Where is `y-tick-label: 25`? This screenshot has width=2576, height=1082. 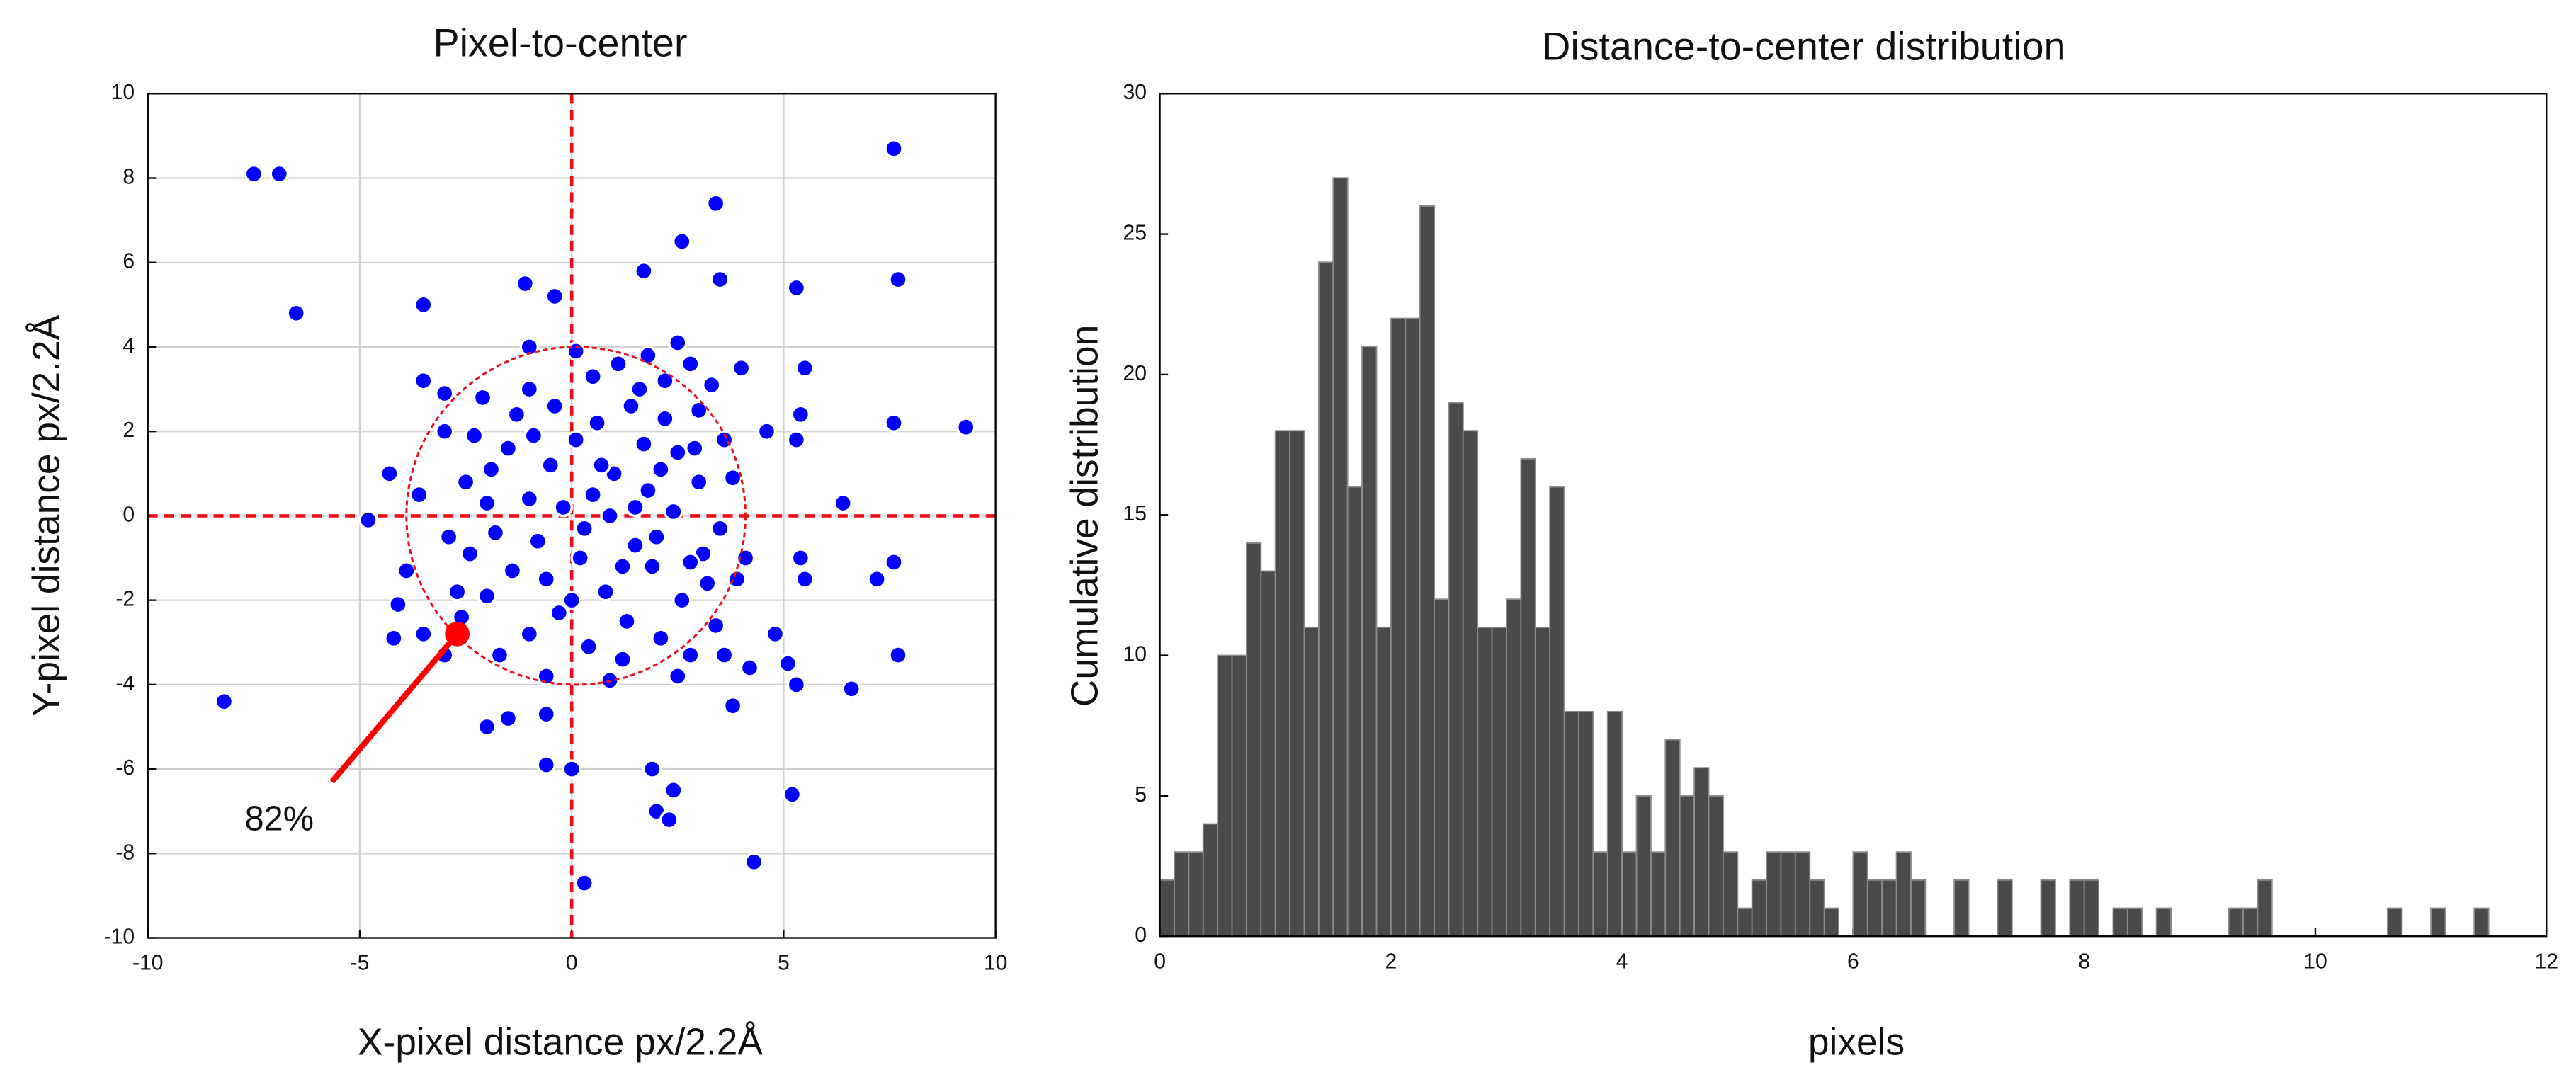 y-tick-label: 25 is located at coordinates (1135, 234).